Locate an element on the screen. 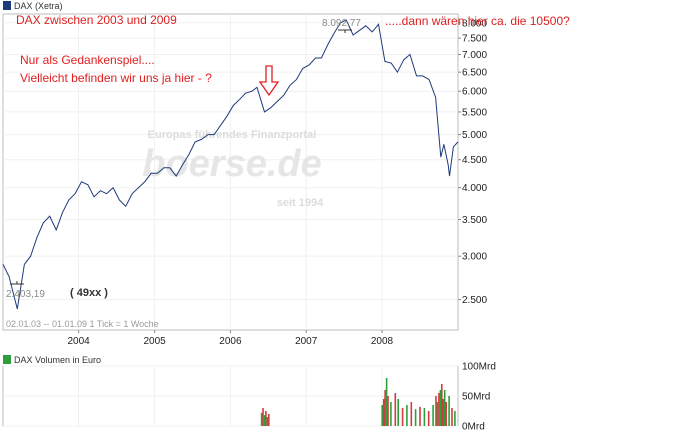 The width and height of the screenshot is (676, 436). x-tick-label: 2008 is located at coordinates (382, 341).